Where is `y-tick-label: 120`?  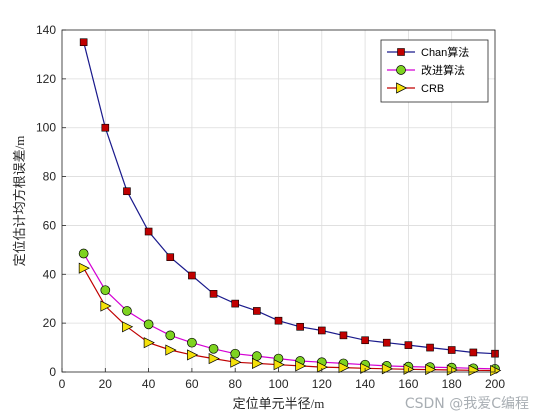 y-tick-label: 120 is located at coordinates (46, 79).